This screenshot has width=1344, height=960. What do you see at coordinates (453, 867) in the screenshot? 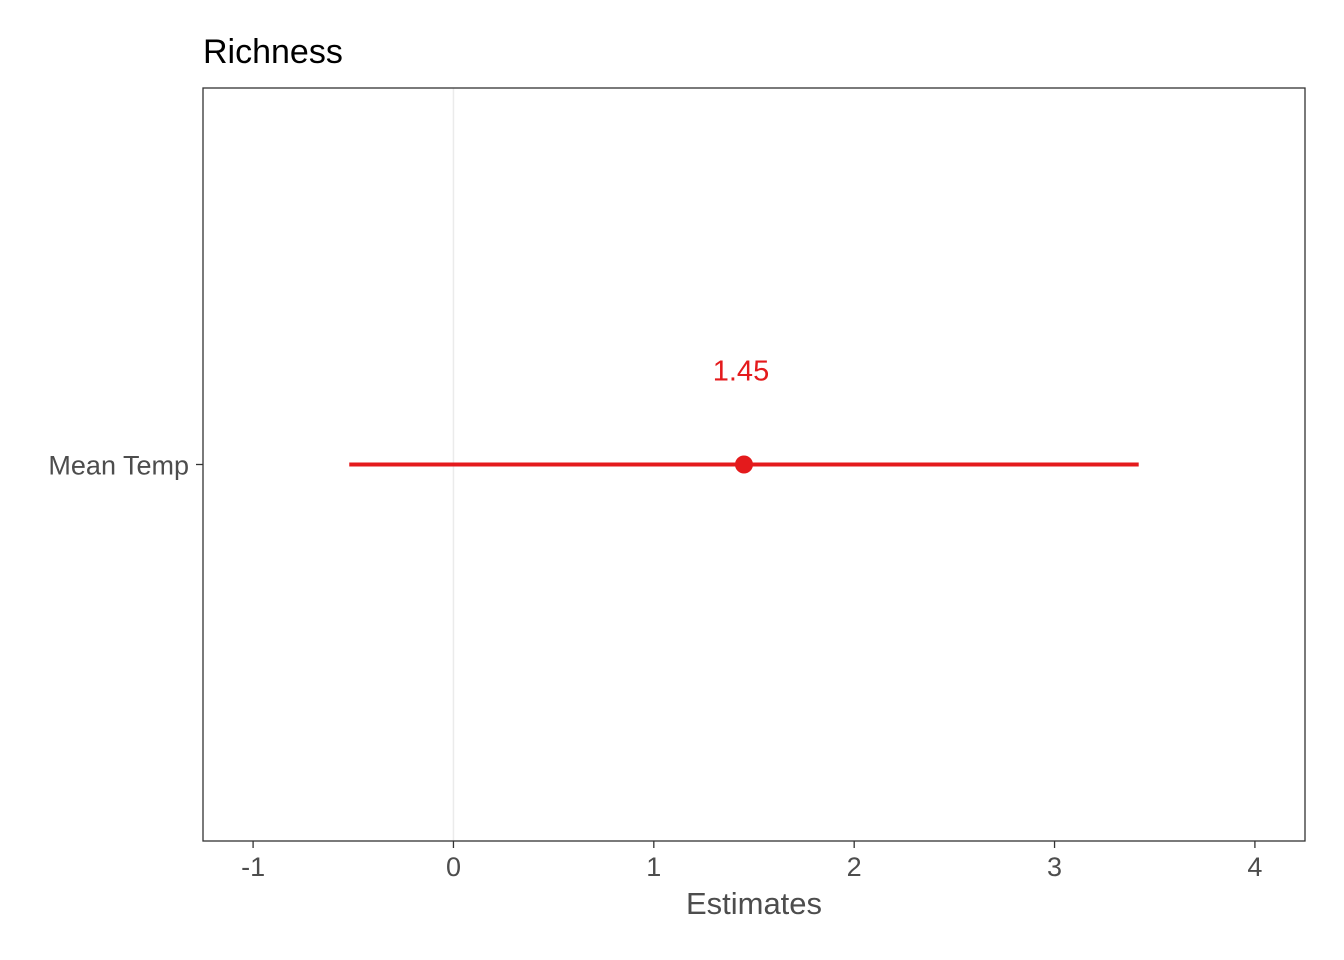
I see `x-tick-label: 0` at bounding box center [453, 867].